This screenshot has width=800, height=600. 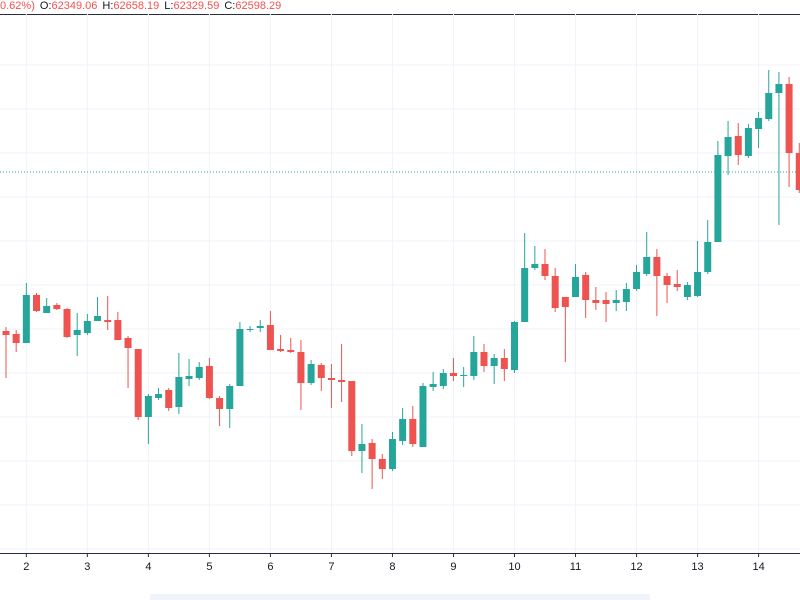 I want to click on x-tick-label: 8, so click(x=392, y=567).